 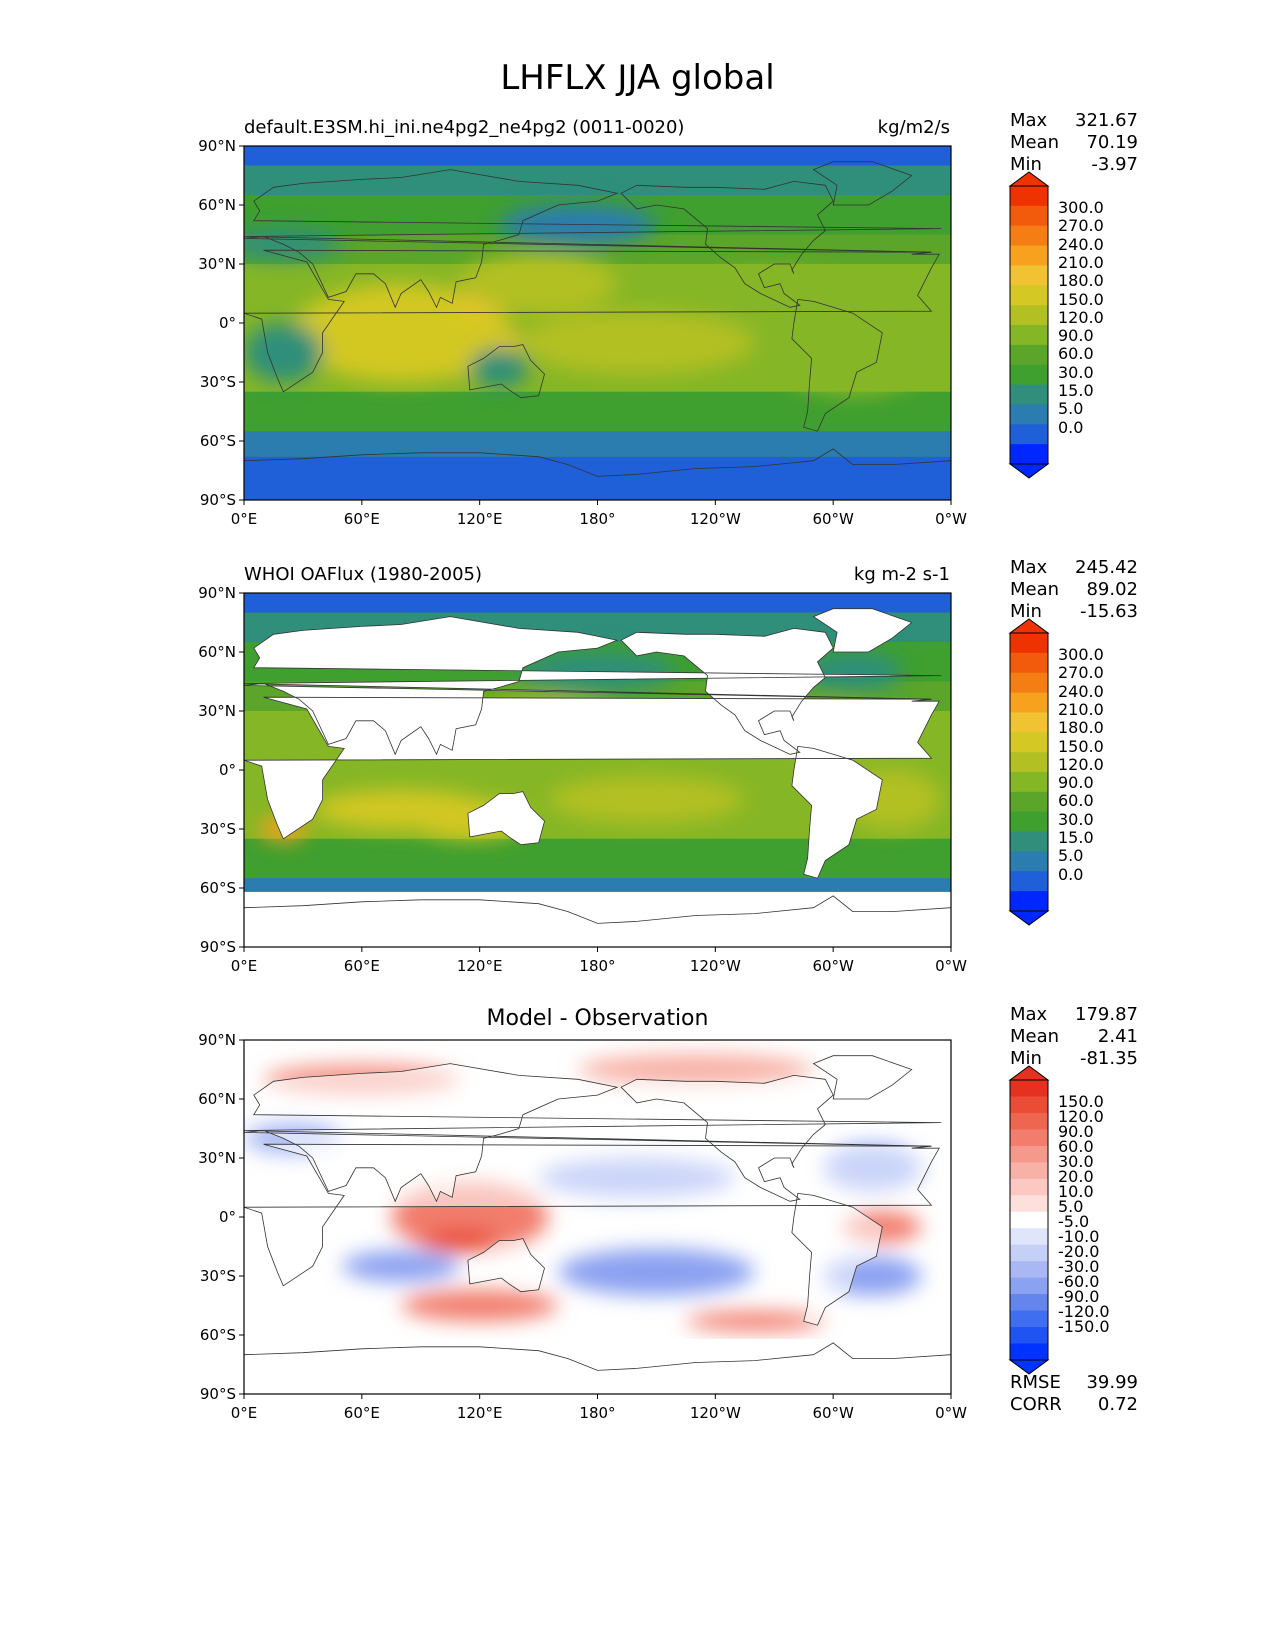 What do you see at coordinates (217, 829) in the screenshot?
I see `y-tick-label: 30°S` at bounding box center [217, 829].